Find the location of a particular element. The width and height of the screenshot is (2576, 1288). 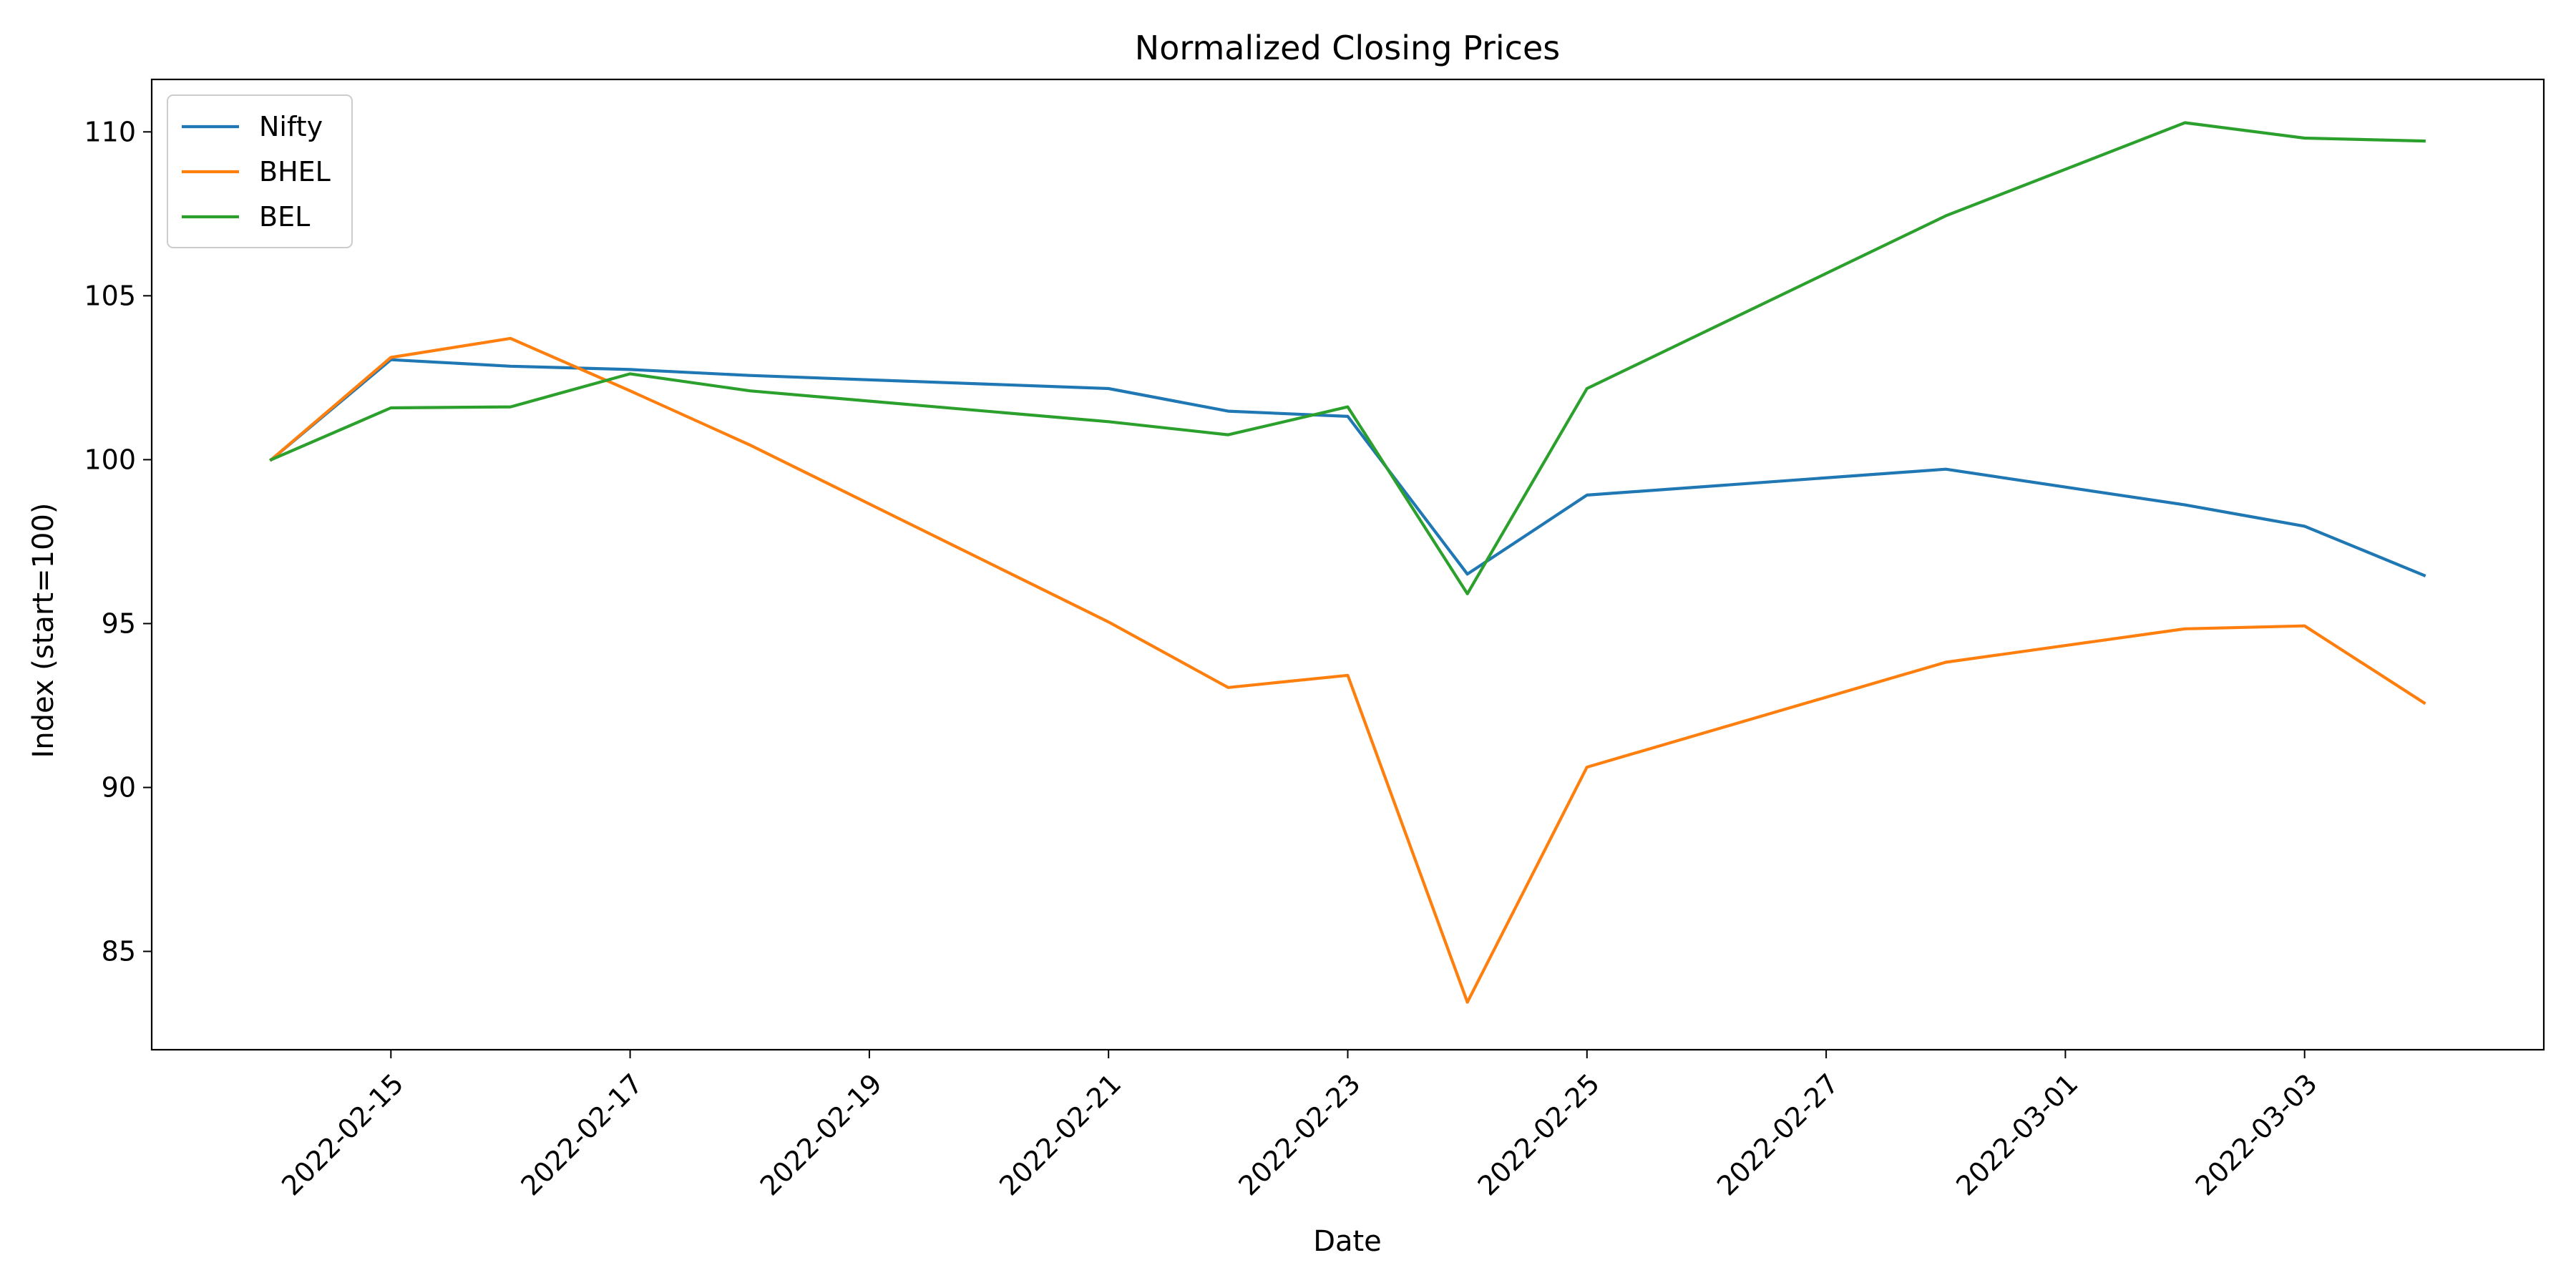

x-tick-label: 2022-02-23 is located at coordinates (1299, 1134).